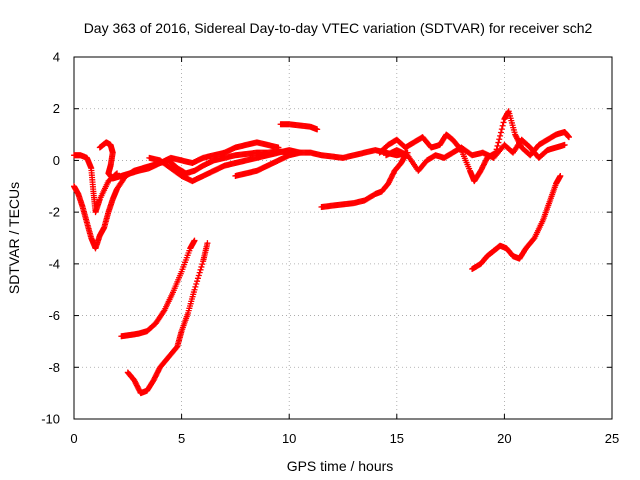 This screenshot has width=640, height=480. I want to click on x-tick-label: 10, so click(289, 438).